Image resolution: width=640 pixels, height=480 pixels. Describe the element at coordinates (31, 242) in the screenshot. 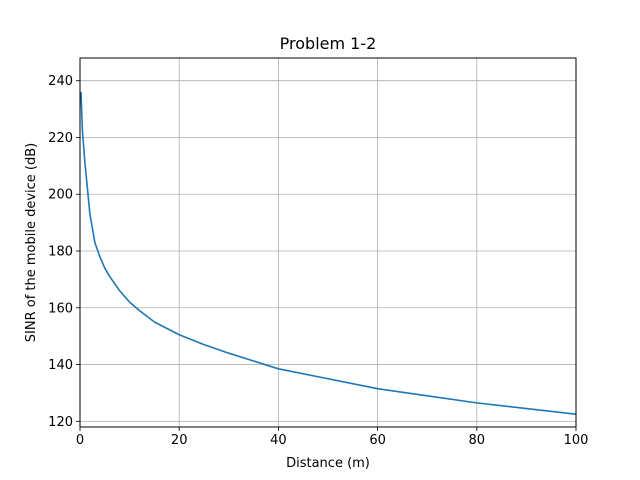

I see `y-axis-label: SINR of the mobile device (dB)` at that location.